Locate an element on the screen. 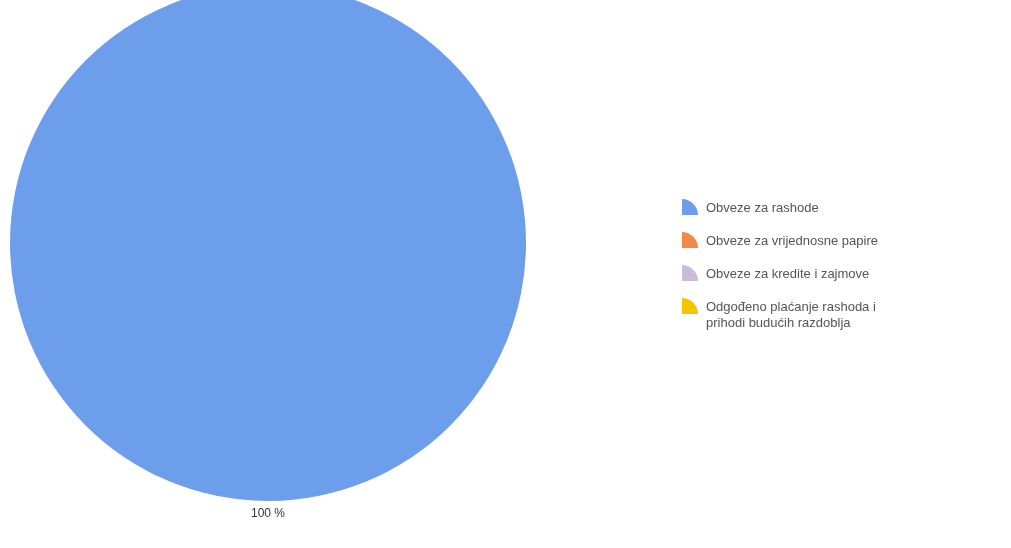 The height and width of the screenshot is (548, 1011). data-label: 100 % is located at coordinates (268, 513).